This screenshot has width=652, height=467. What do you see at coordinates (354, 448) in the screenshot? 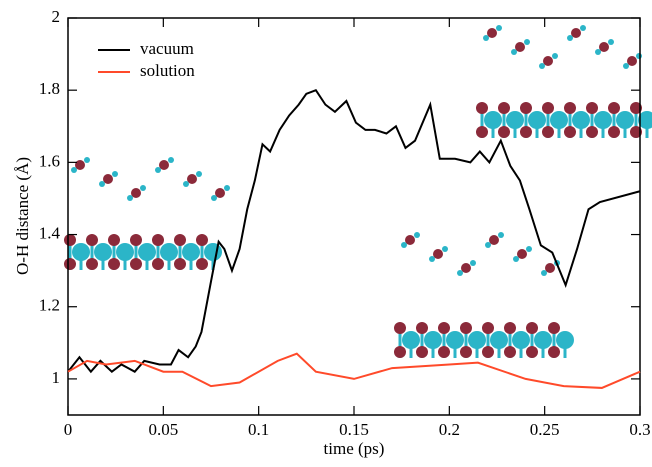
I see `x-axis-label: time (ps)` at bounding box center [354, 448].